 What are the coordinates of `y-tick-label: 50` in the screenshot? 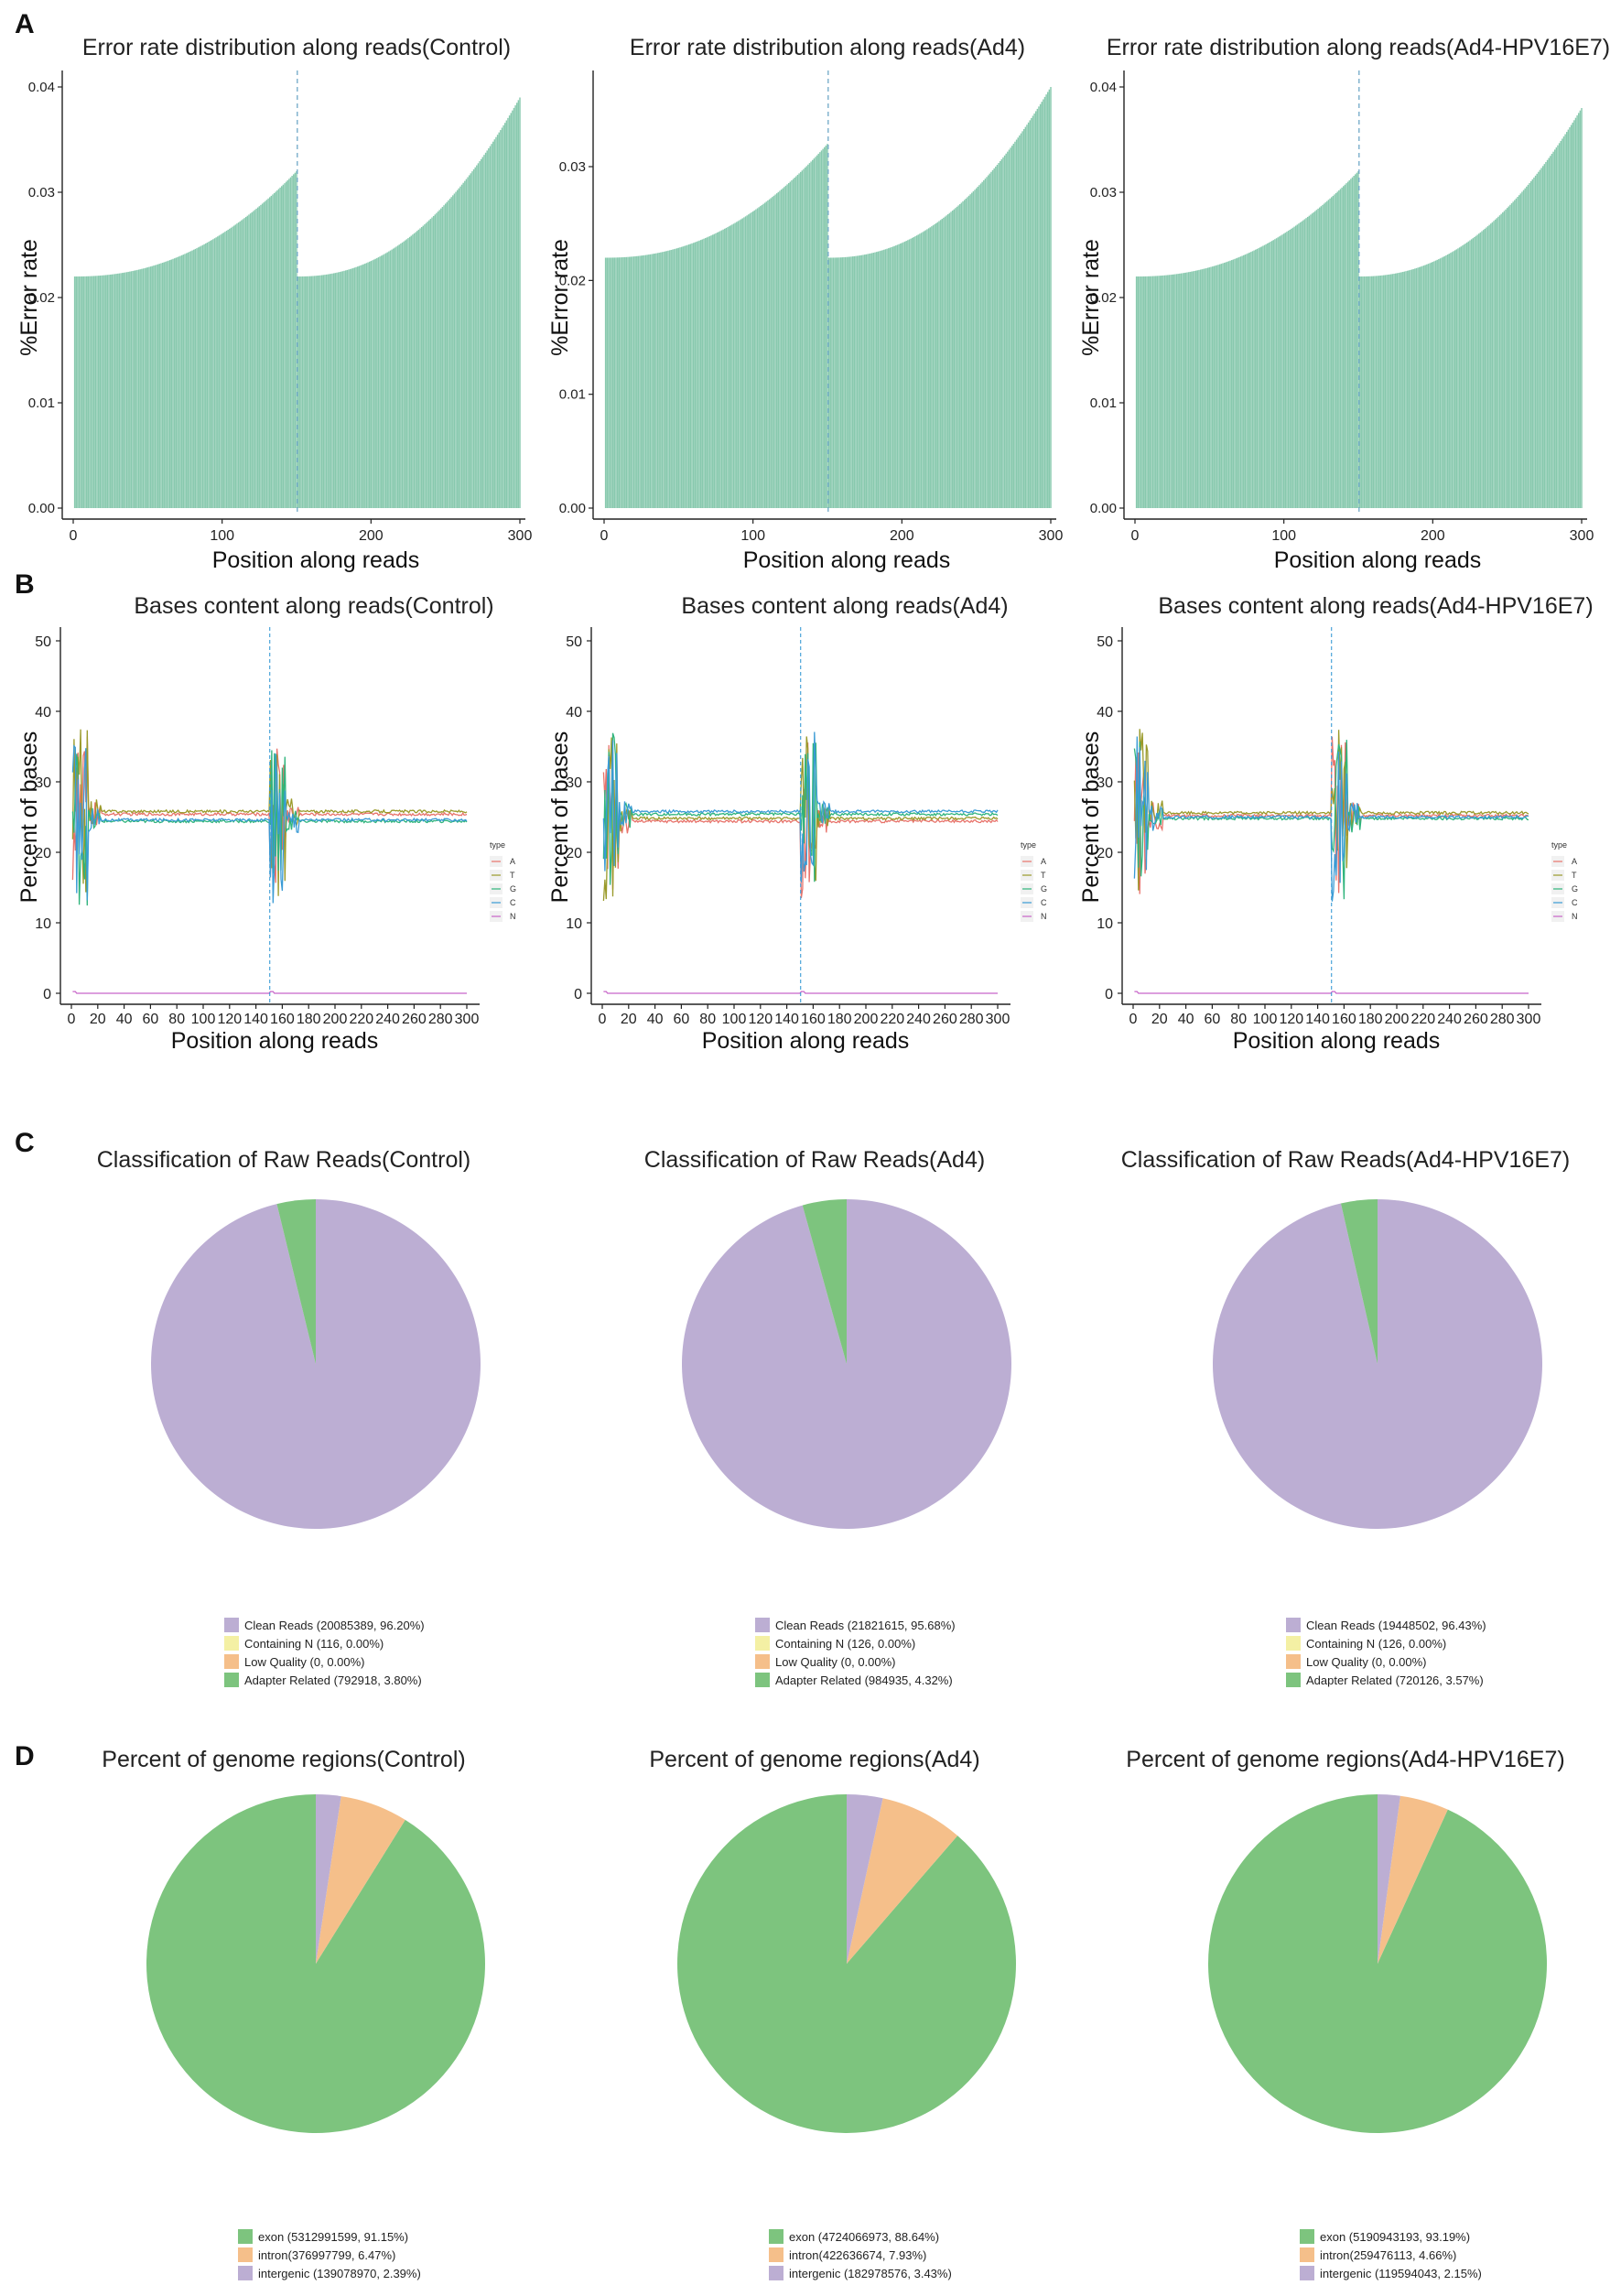 It's located at (43, 642).